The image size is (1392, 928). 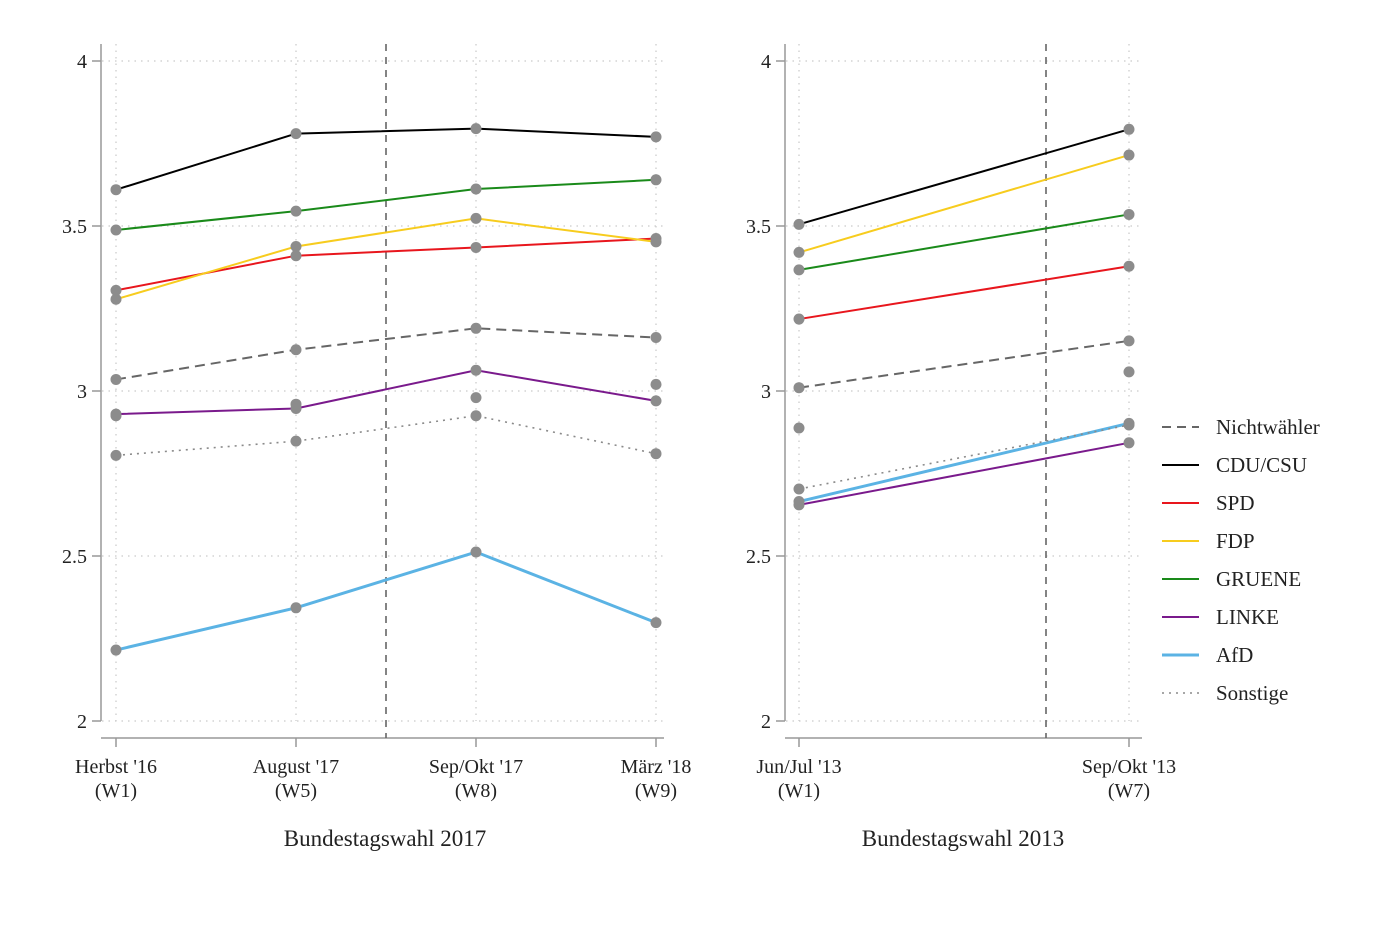 I want to click on x-tick-label: Sep/Okt '17, so click(x=476, y=767).